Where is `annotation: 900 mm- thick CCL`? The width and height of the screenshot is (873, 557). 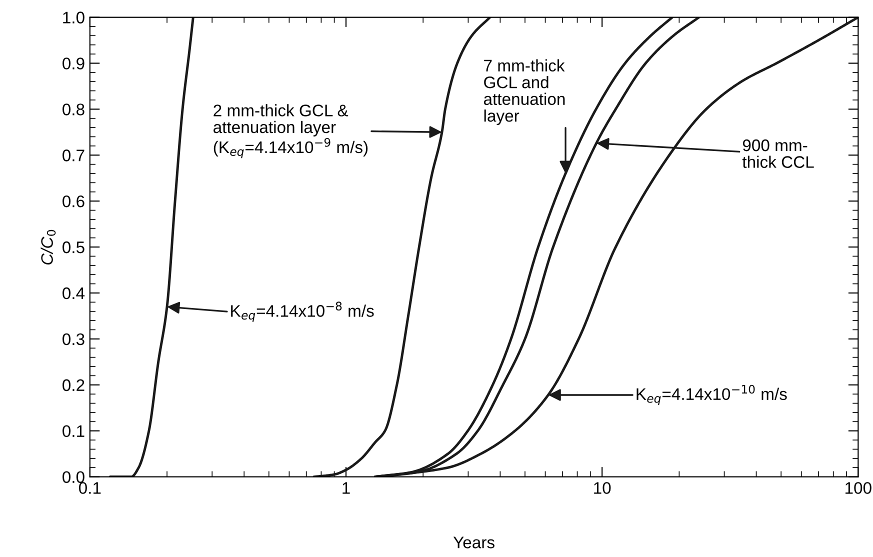
annotation: 900 mm- thick CCL is located at coordinates (778, 153).